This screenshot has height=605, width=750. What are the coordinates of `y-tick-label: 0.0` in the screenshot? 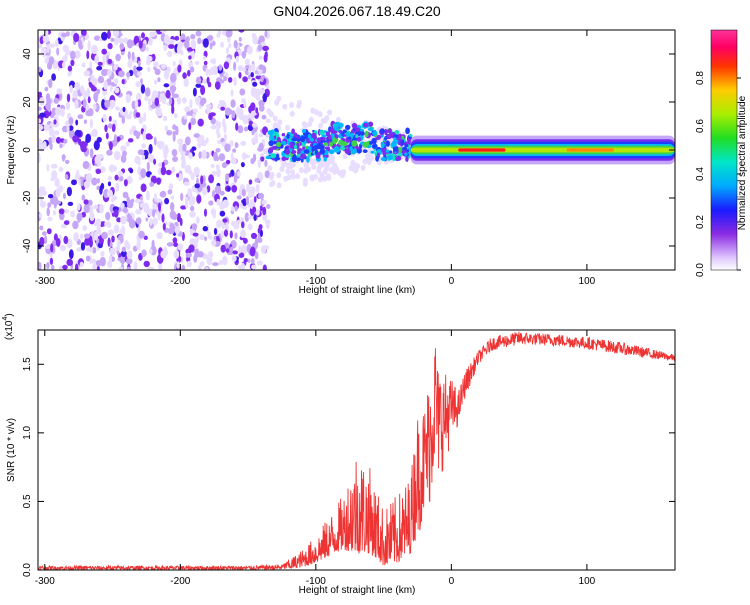 It's located at (27, 570).